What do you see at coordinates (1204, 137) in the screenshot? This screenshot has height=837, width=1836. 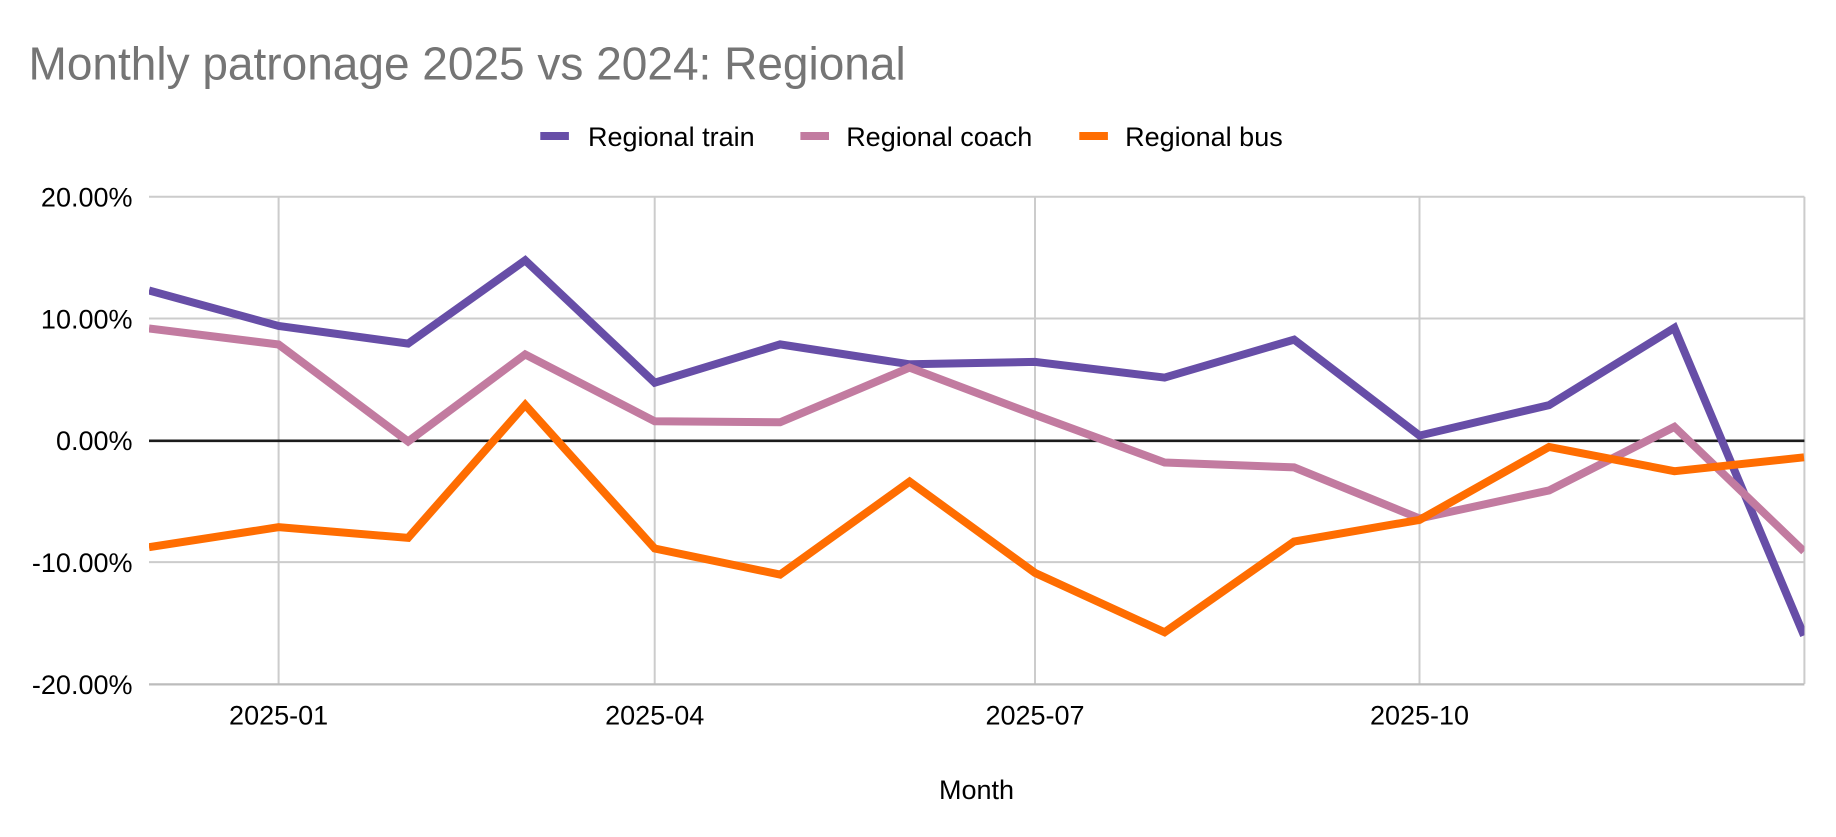 I see `svg-text: Regional bus` at bounding box center [1204, 137].